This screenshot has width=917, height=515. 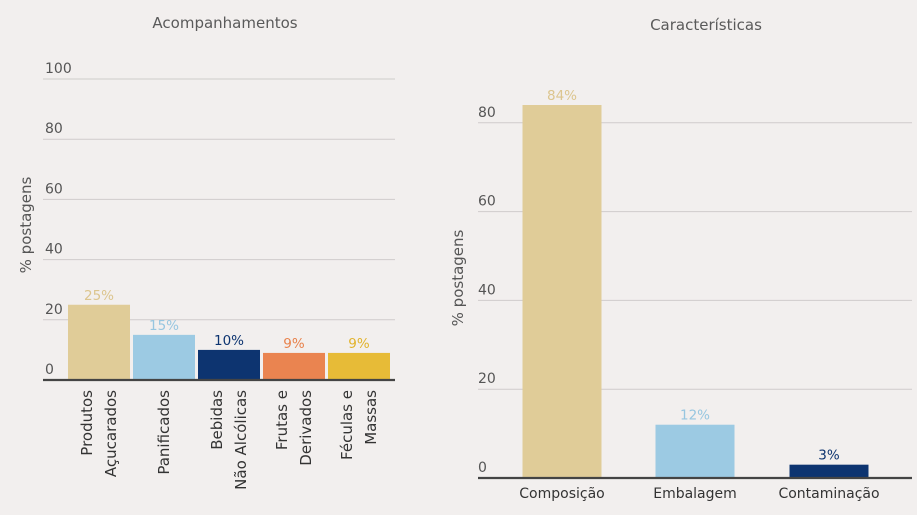 What do you see at coordinates (695, 494) in the screenshot?
I see `category-label: Embalagem` at bounding box center [695, 494].